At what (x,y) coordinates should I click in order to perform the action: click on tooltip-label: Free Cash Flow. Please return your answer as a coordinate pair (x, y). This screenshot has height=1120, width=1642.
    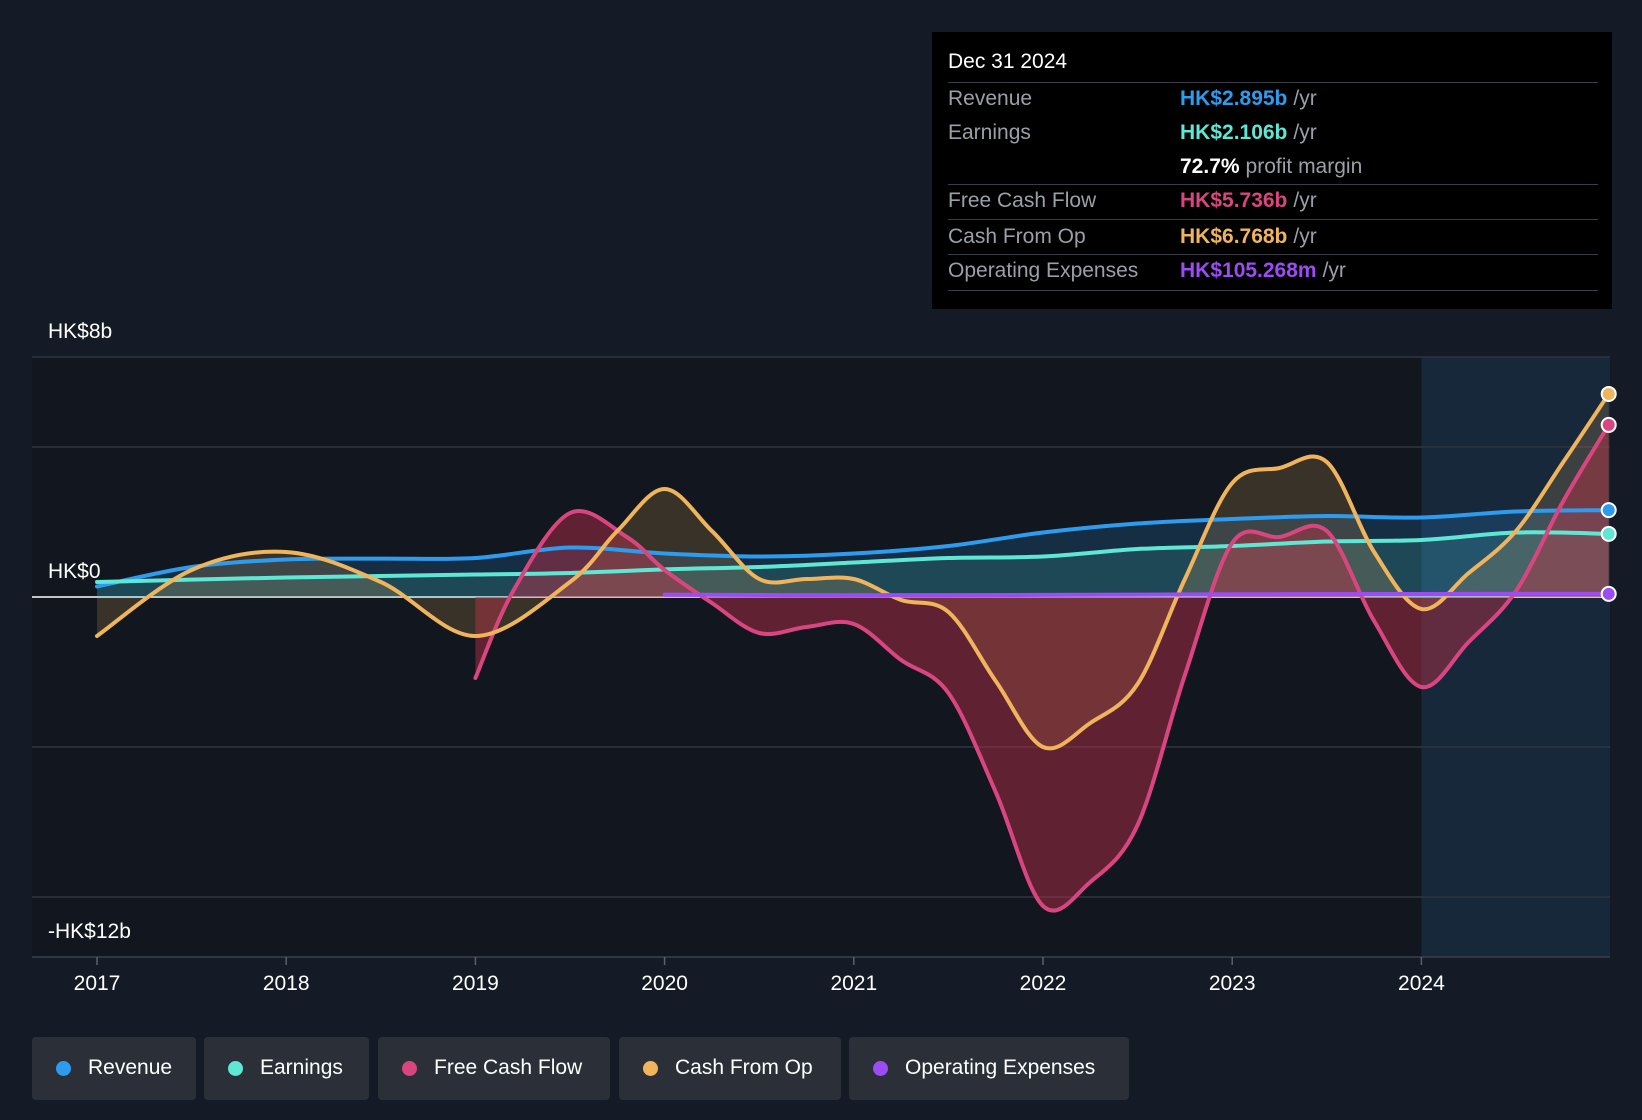
    Looking at the image, I should click on (1022, 200).